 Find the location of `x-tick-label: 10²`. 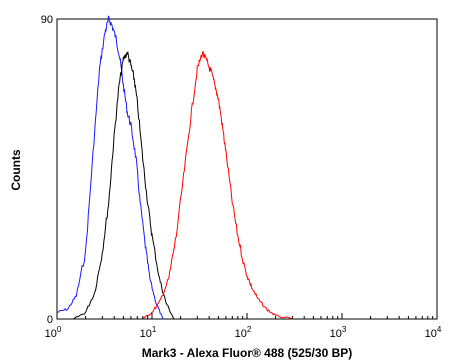

x-tick-label: 10² is located at coordinates (243, 332).